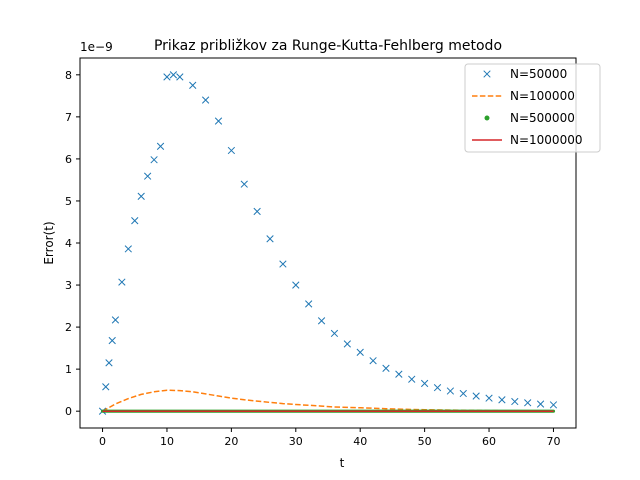  I want to click on x-tick-label: 50, so click(425, 441).